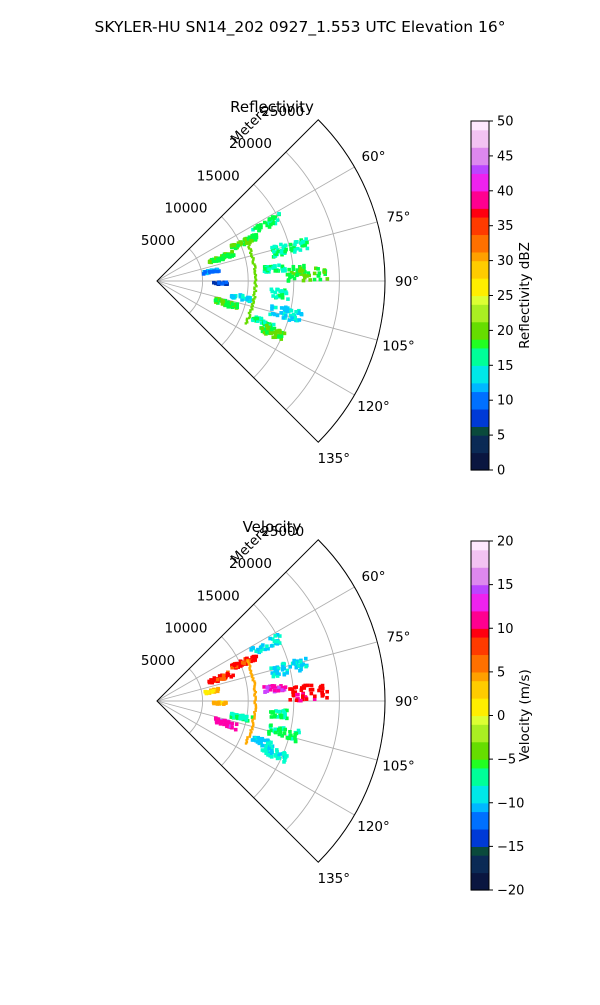 Image resolution: width=600 pixels, height=1005 pixels. Describe the element at coordinates (407, 702) in the screenshot. I see `azimuth-tick-label: 90°` at that location.